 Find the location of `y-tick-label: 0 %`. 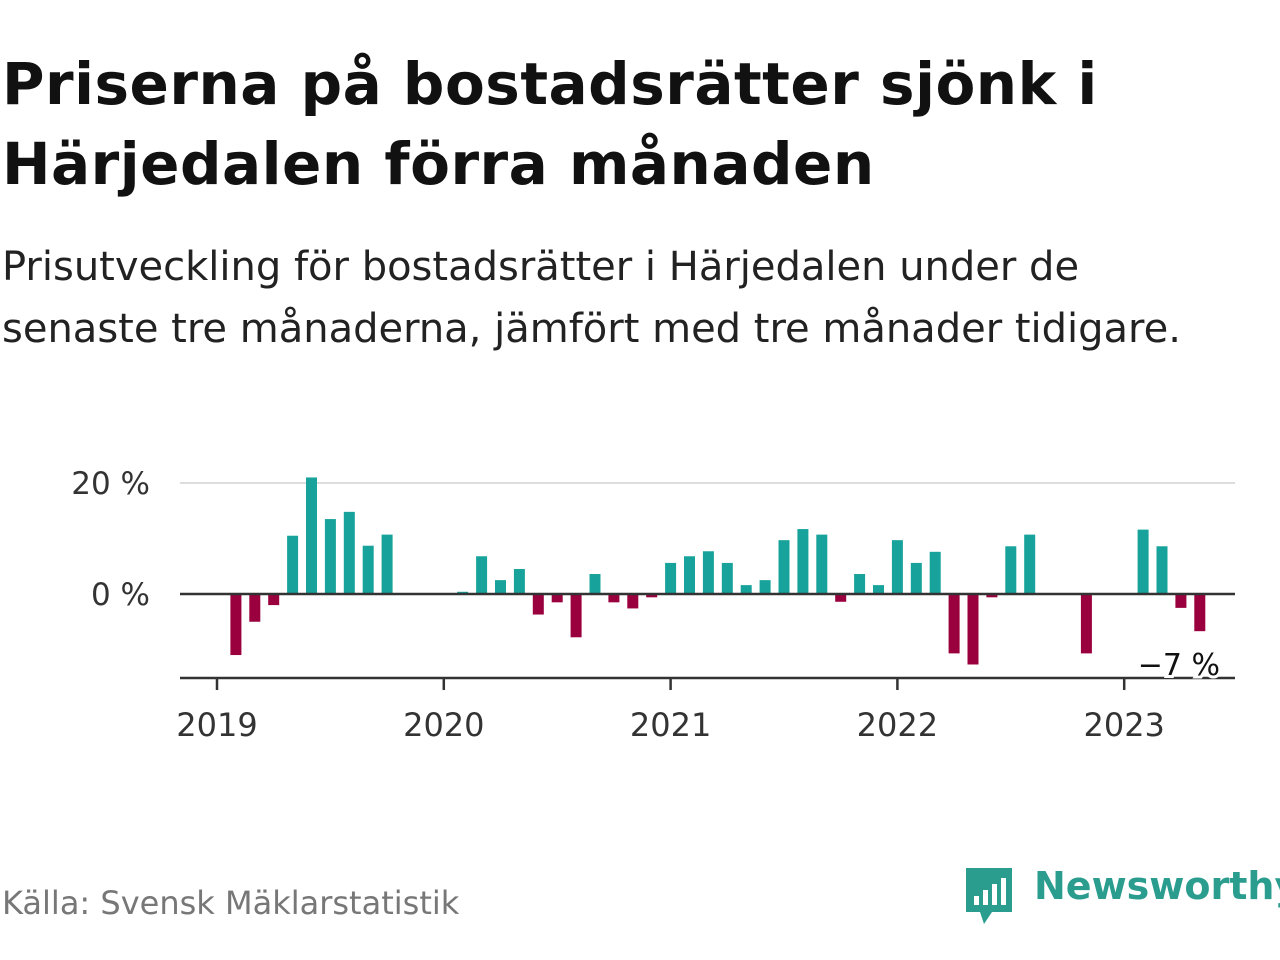

y-tick-label: 0 % is located at coordinates (120, 595).